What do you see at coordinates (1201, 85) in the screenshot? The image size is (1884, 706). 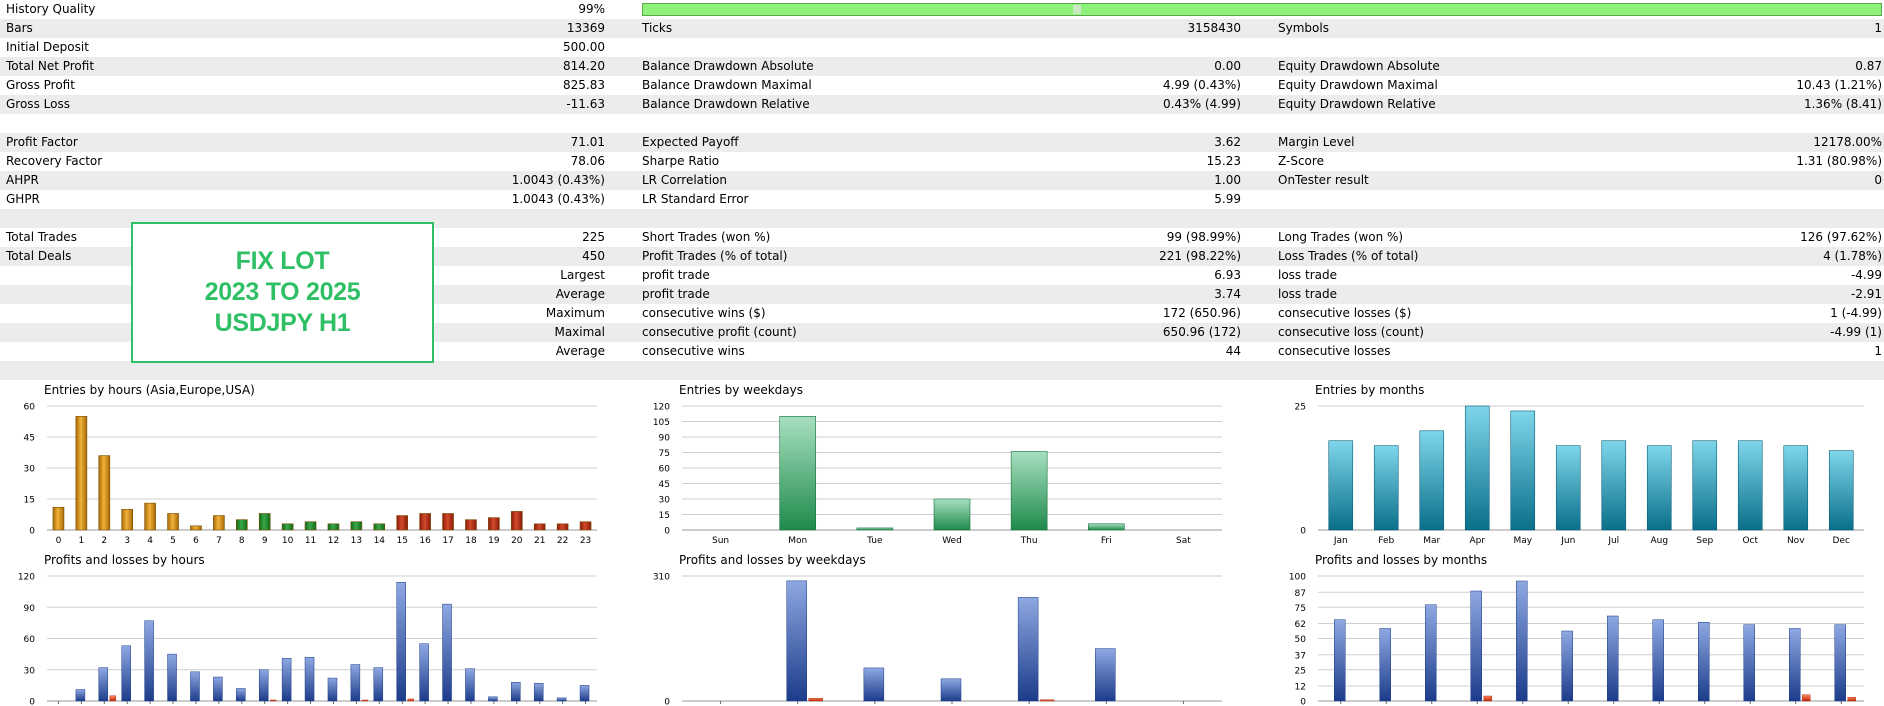 I see `stat-value: 4.99 (0.43%)` at bounding box center [1201, 85].